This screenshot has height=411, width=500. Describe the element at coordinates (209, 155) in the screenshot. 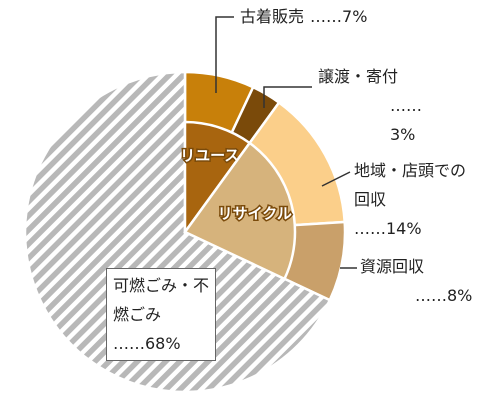

I see `group-label: リユース` at that location.